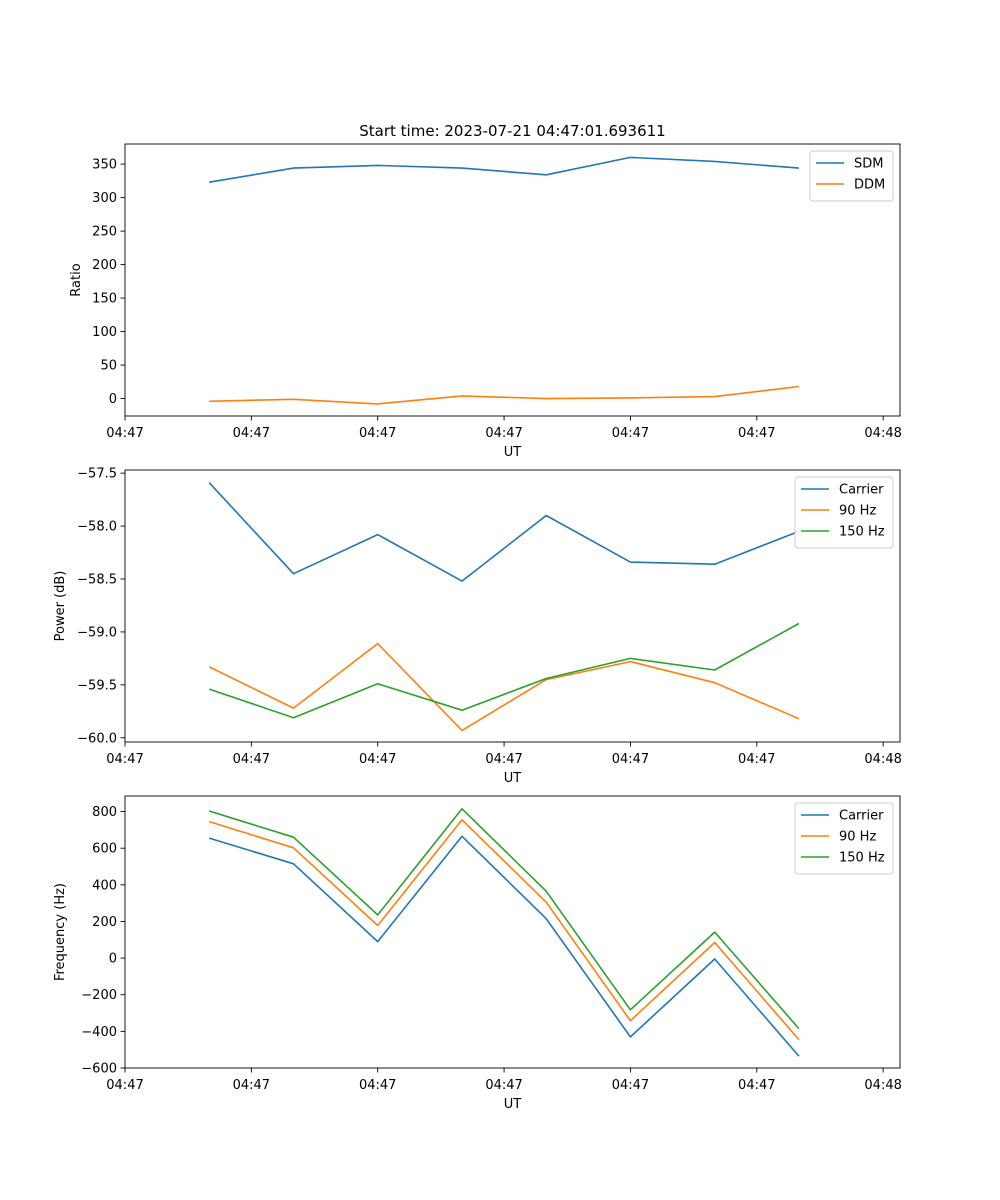 This screenshot has width=1000, height=1200. I want to click on figure-title: Start time: 2023-07-21 04:47:01.693611, so click(512, 131).